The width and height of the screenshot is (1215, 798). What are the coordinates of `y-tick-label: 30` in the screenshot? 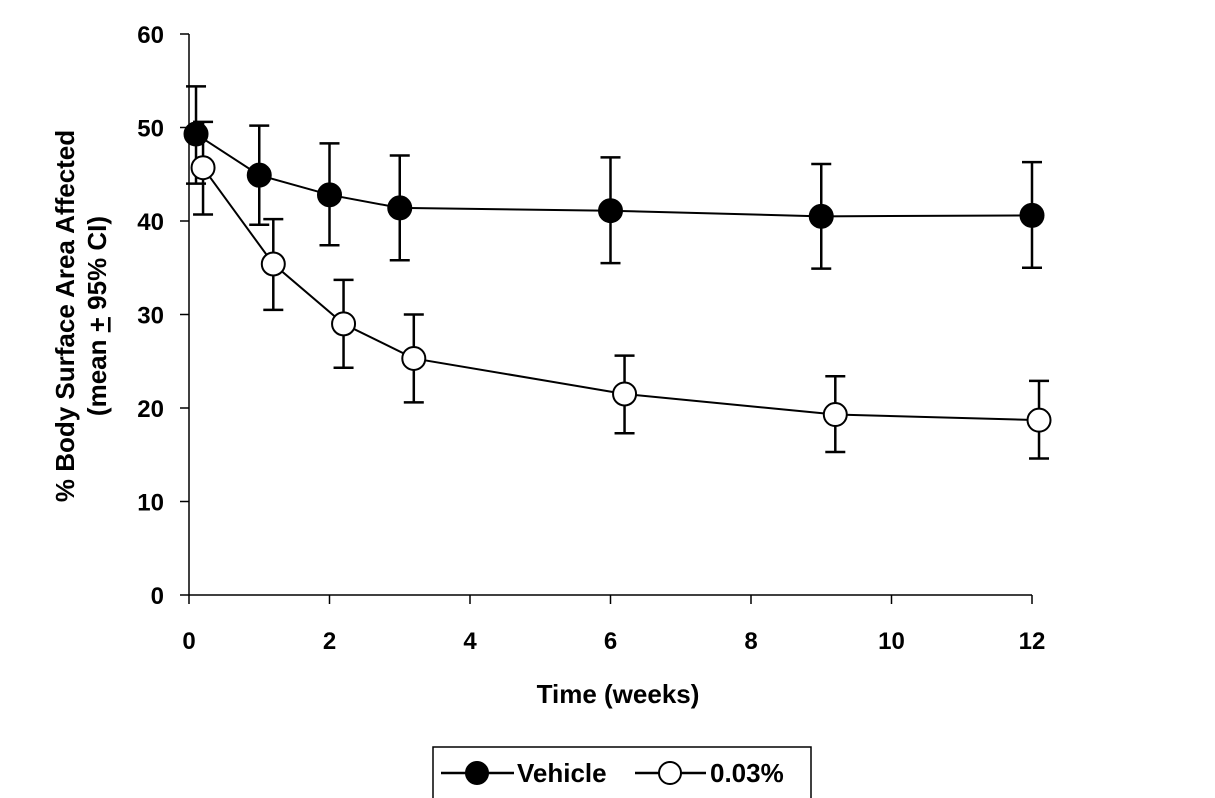 It's located at (150, 316).